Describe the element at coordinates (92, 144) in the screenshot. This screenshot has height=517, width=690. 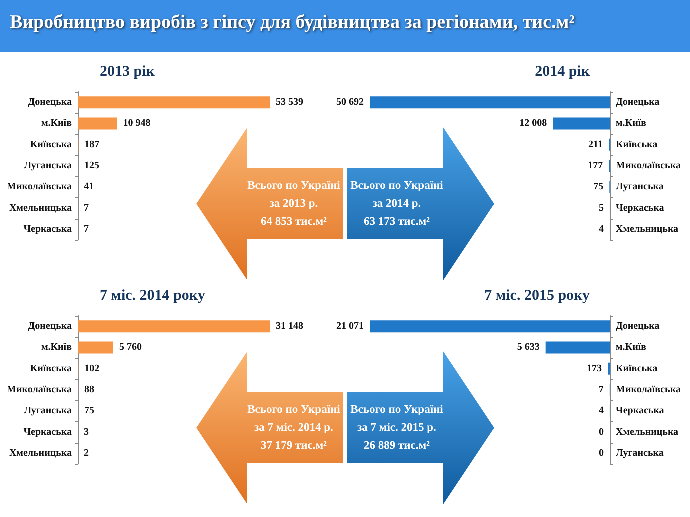
I see `data-label: 187` at that location.